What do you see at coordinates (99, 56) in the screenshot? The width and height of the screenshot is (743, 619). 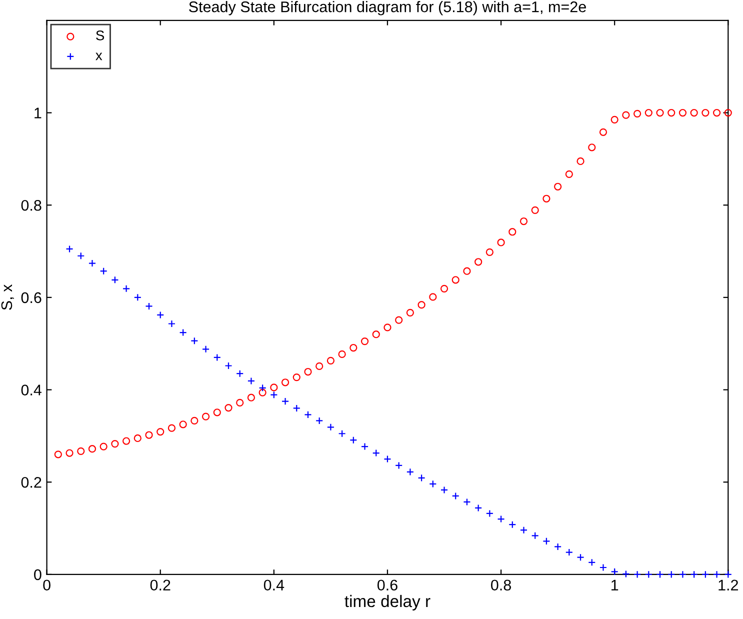 I see `legend-label: x` at bounding box center [99, 56].